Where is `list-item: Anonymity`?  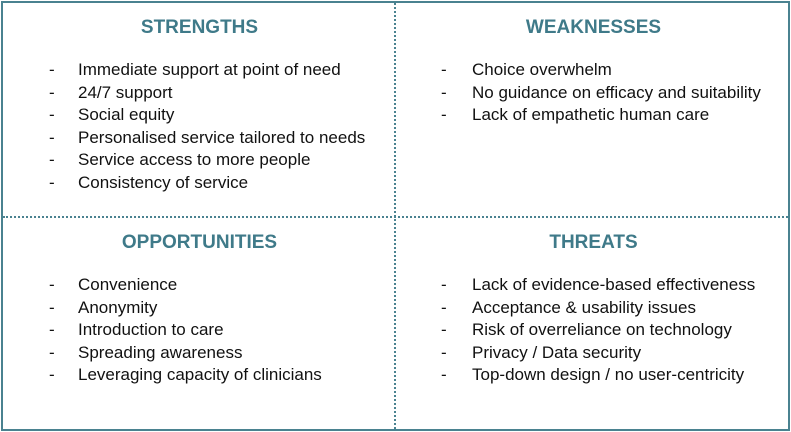 list-item: Anonymity is located at coordinates (162, 308).